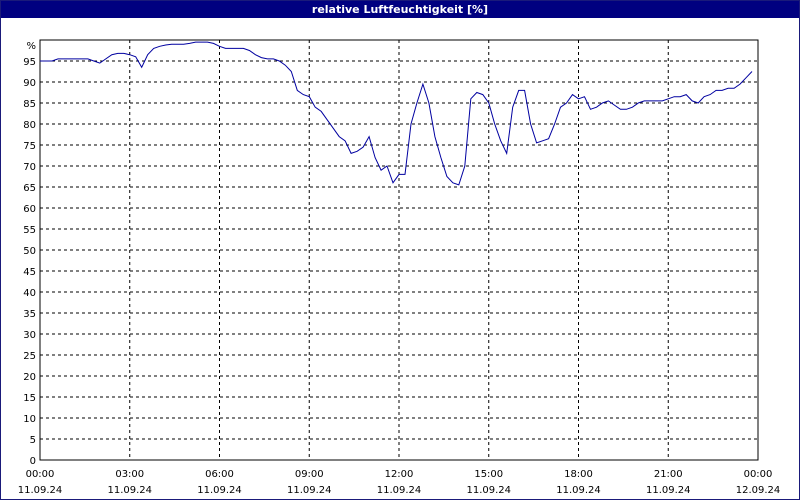 This screenshot has width=800, height=500. What do you see at coordinates (33, 461) in the screenshot?
I see `y-tick-label: 0` at bounding box center [33, 461].